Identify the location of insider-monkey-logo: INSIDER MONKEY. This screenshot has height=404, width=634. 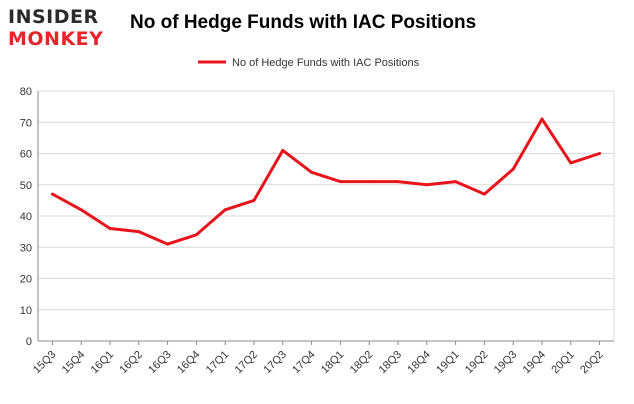
(64, 30).